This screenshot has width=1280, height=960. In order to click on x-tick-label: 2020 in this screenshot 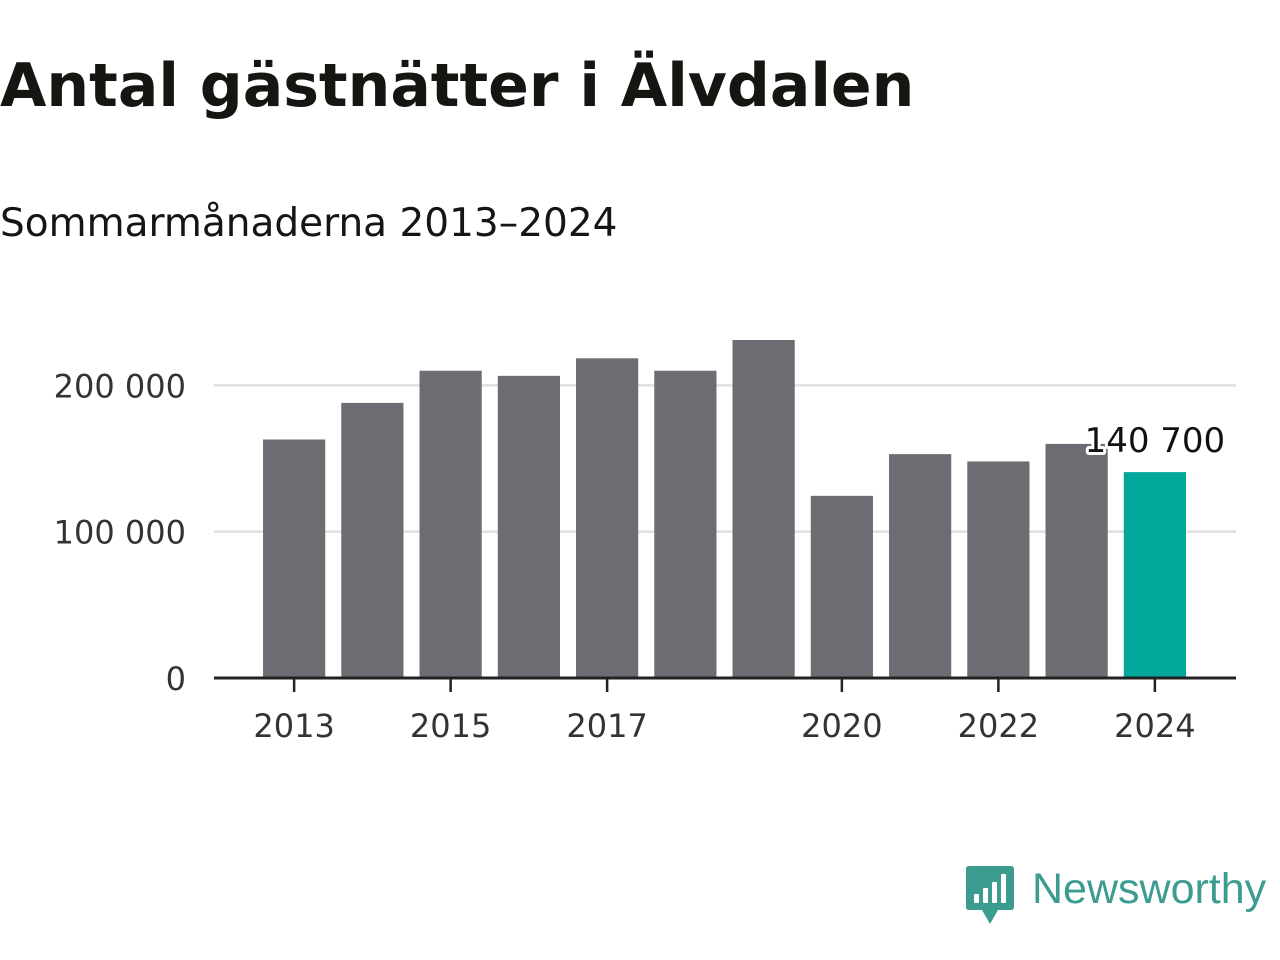, I will do `click(841, 726)`.